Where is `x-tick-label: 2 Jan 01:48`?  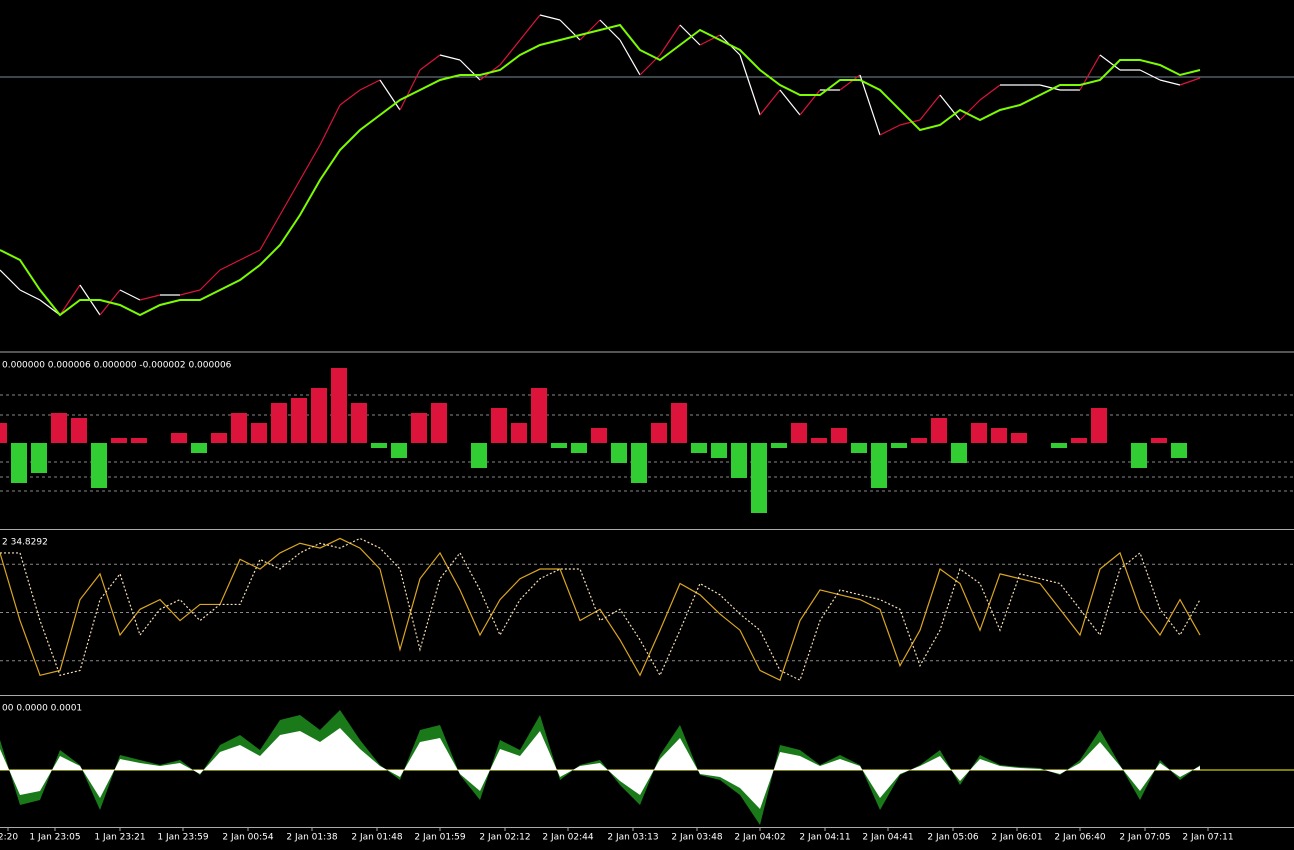 x-tick-label: 2 Jan 01:48 is located at coordinates (377, 838).